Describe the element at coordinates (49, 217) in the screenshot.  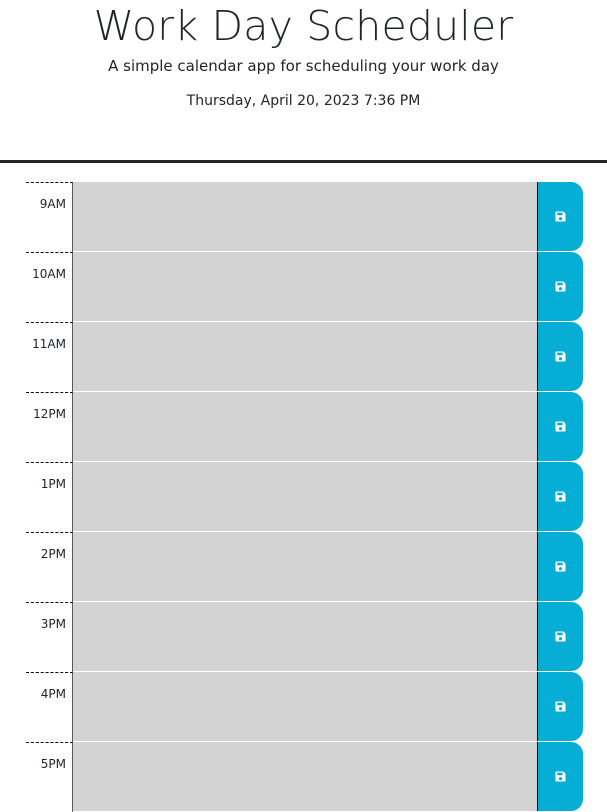
I see `hour-label: 9AM` at that location.